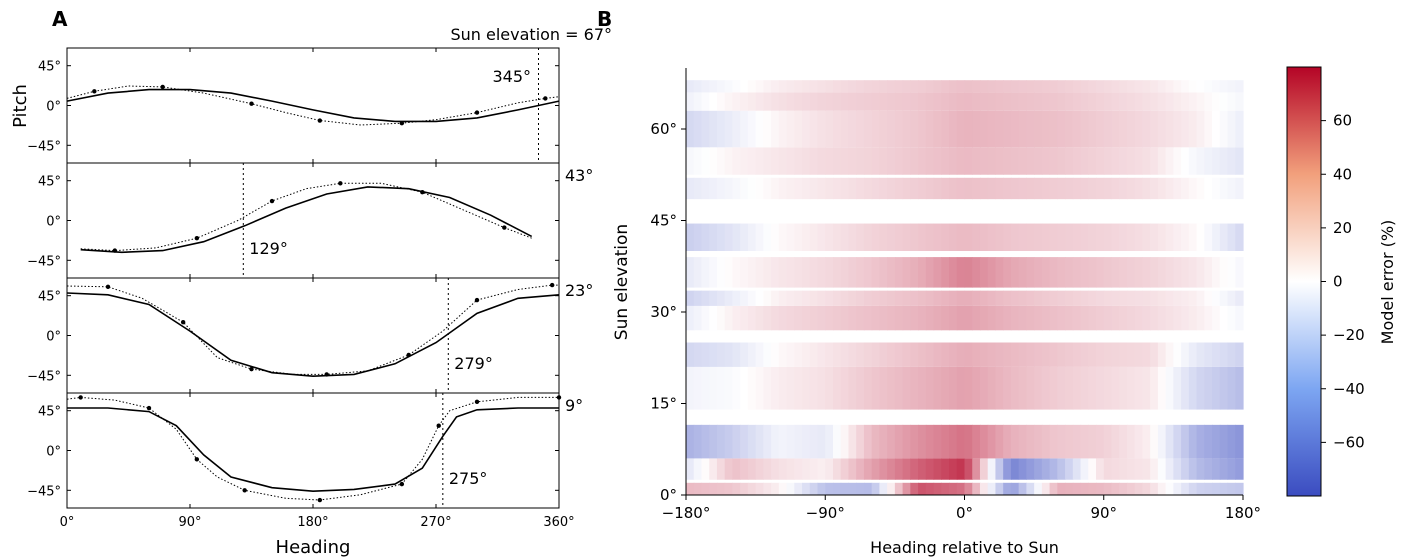  I want to click on sun-elevation-label: 9°, so click(574, 405).